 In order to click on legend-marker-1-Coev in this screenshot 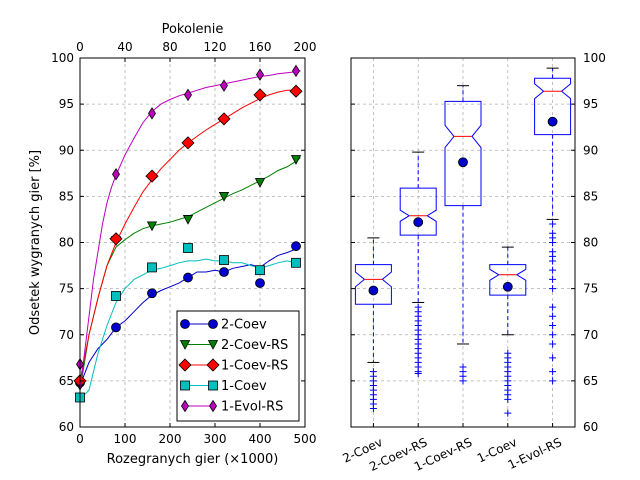, I will do `click(213, 385)`.